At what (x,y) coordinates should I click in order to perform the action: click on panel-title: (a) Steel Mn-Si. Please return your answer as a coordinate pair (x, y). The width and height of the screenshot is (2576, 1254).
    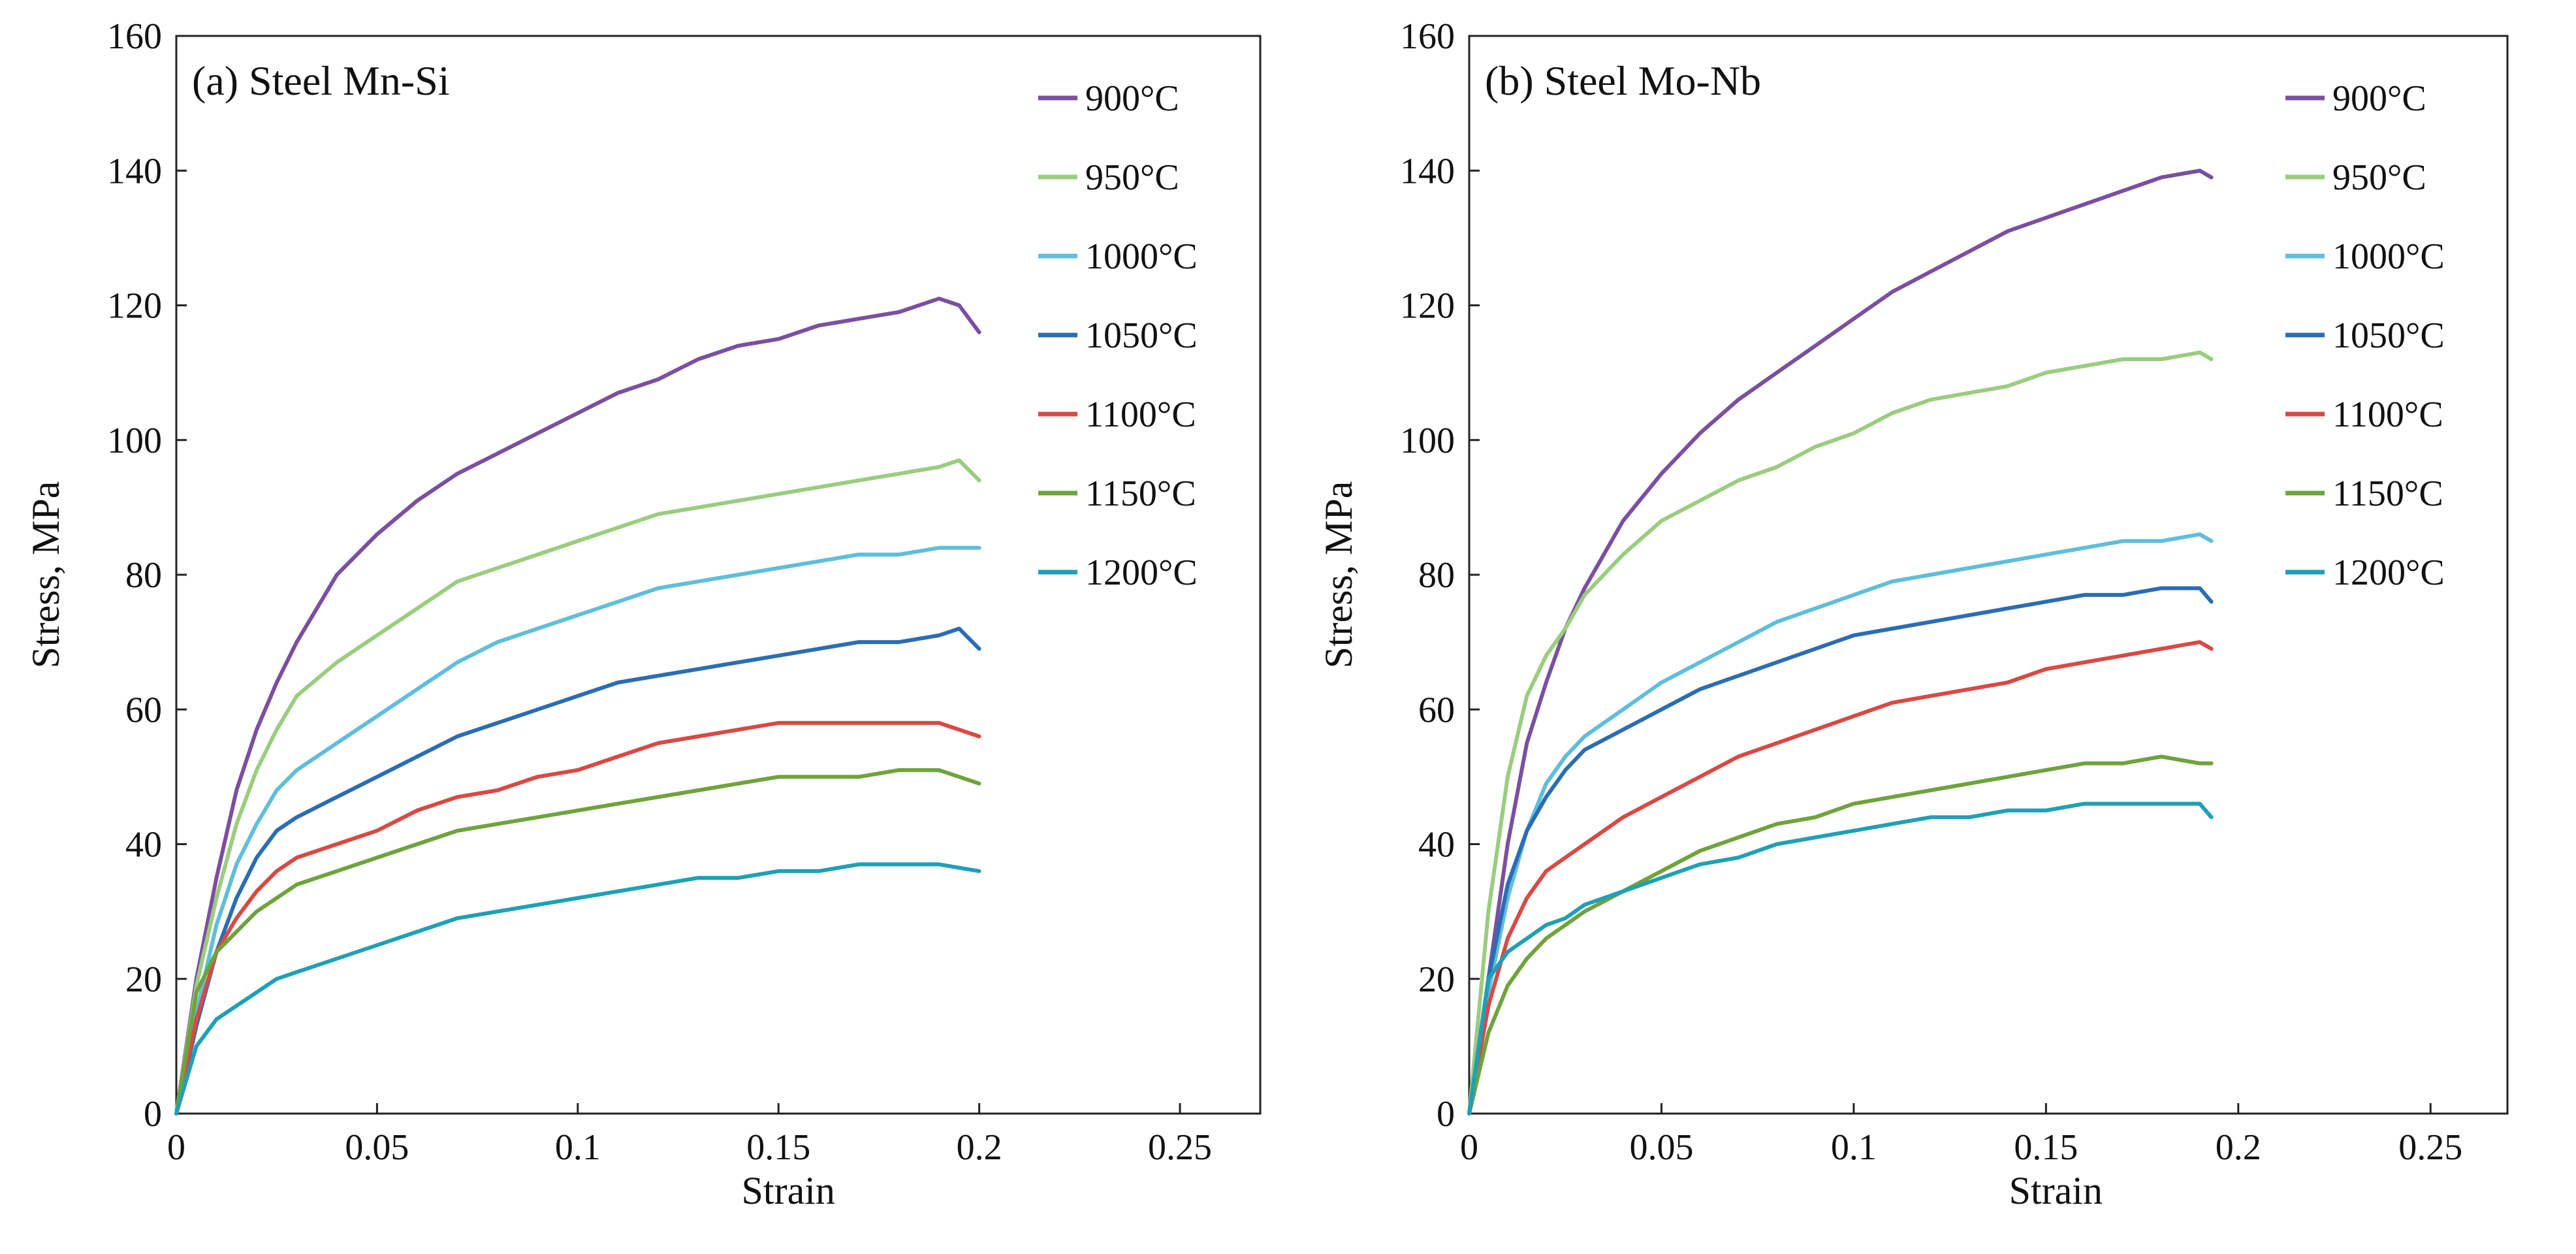
    Looking at the image, I should click on (321, 80).